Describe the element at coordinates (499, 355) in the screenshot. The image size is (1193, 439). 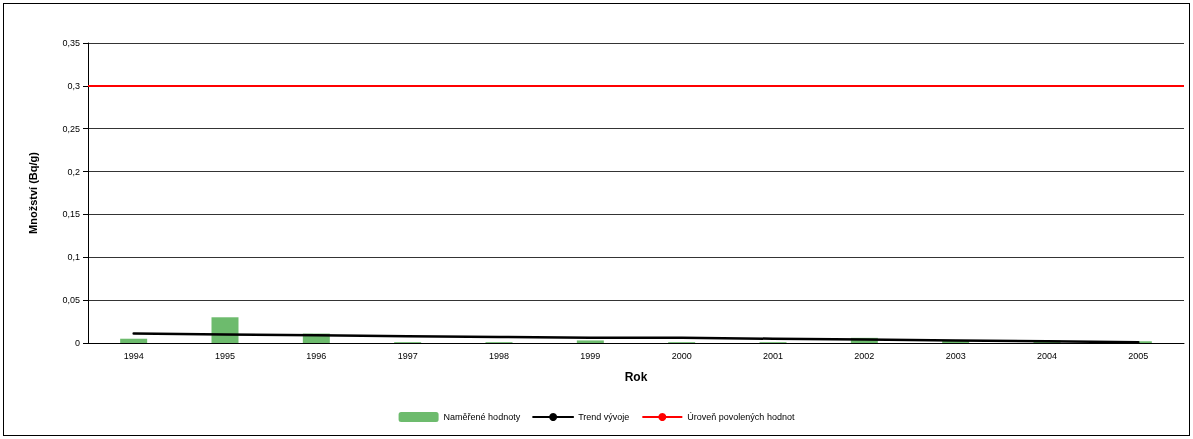
I see `x-tick-label: 1998` at that location.